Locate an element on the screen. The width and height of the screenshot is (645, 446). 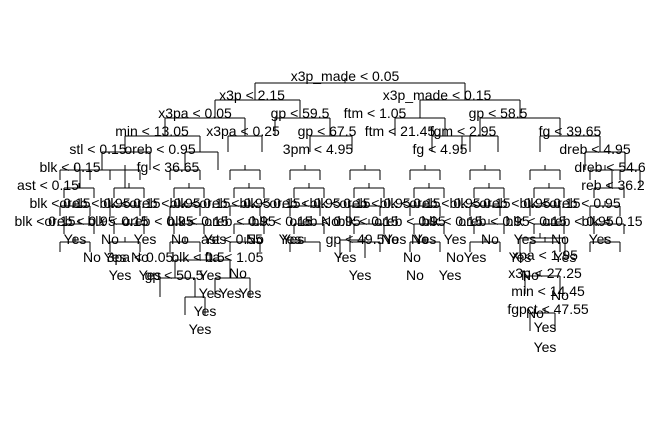
split-label: gp < 59.5 is located at coordinates (300, 113).